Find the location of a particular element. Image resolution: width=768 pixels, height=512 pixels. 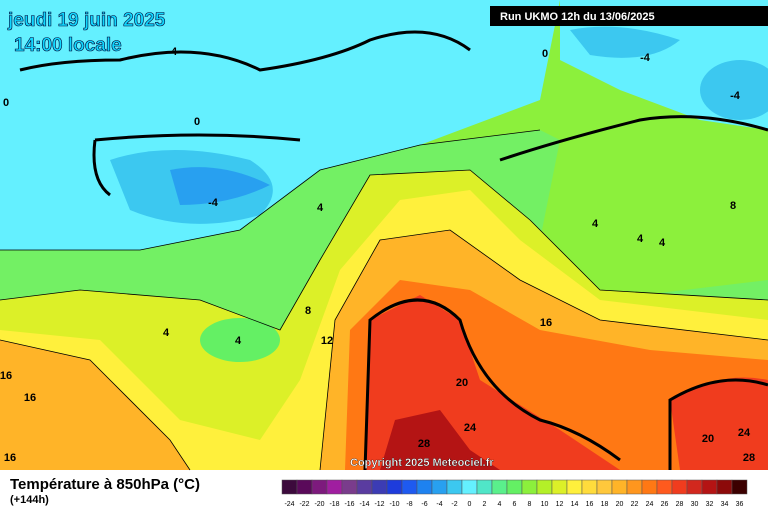

legend-label: 22 is located at coordinates (635, 504).